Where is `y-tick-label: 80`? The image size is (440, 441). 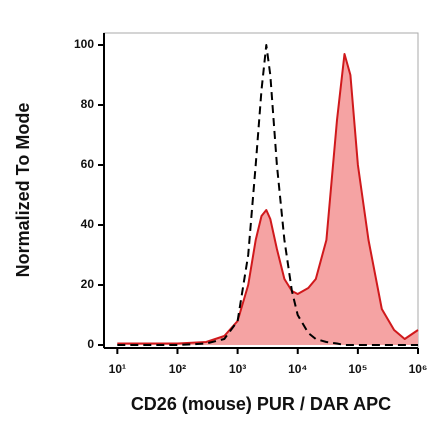
y-tick-label: 80 is located at coordinates (88, 104).